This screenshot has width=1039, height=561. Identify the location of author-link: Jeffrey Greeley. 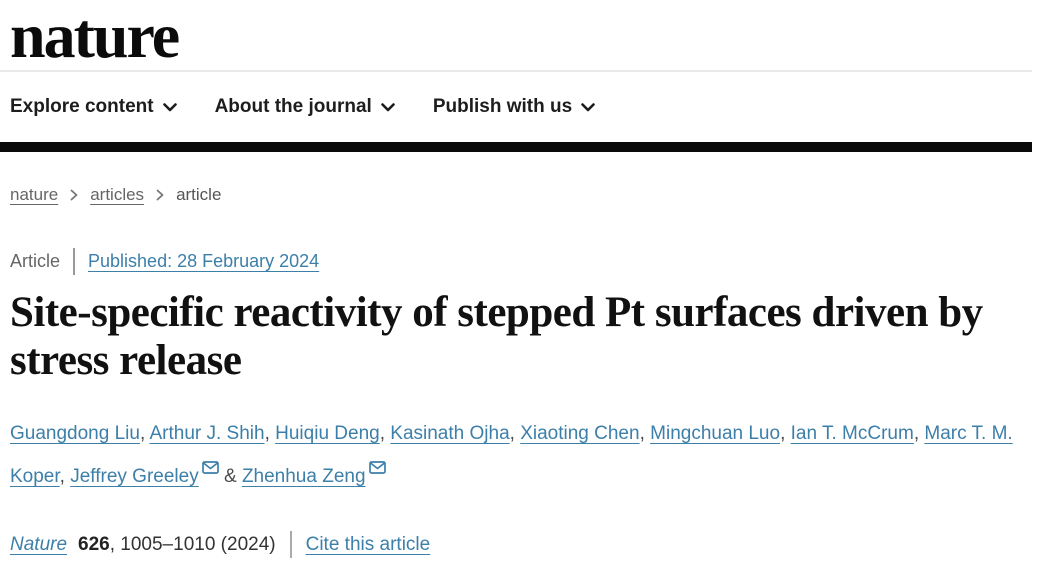
(134, 476).